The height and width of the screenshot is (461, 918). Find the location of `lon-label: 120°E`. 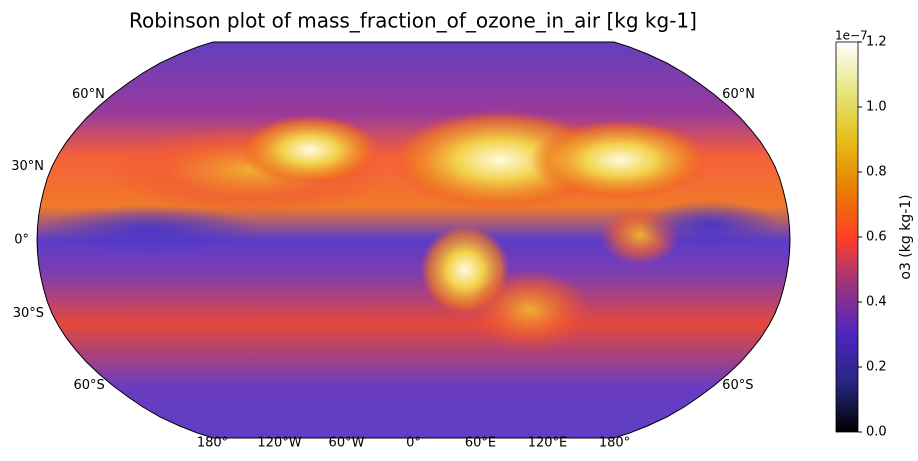

lon-label: 120°E is located at coordinates (548, 443).